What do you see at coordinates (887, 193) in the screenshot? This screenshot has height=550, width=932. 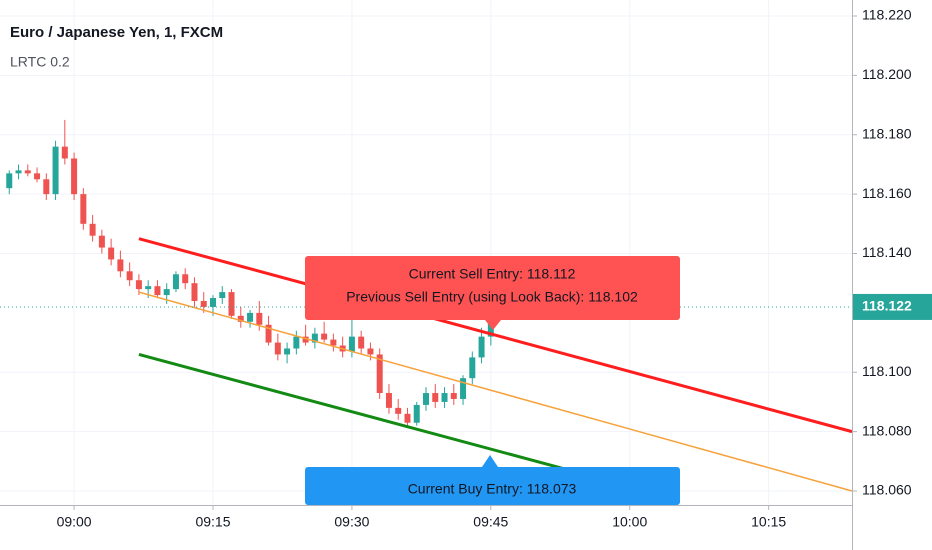 I see `y-tick-label: 118.160` at bounding box center [887, 193].